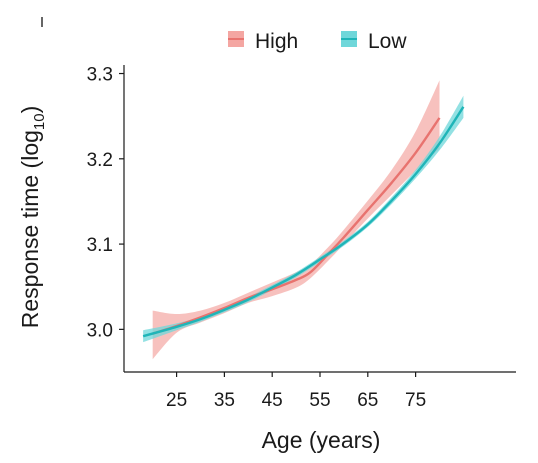  Describe the element at coordinates (317, 41) in the screenshot. I see `legend: High Low` at that location.